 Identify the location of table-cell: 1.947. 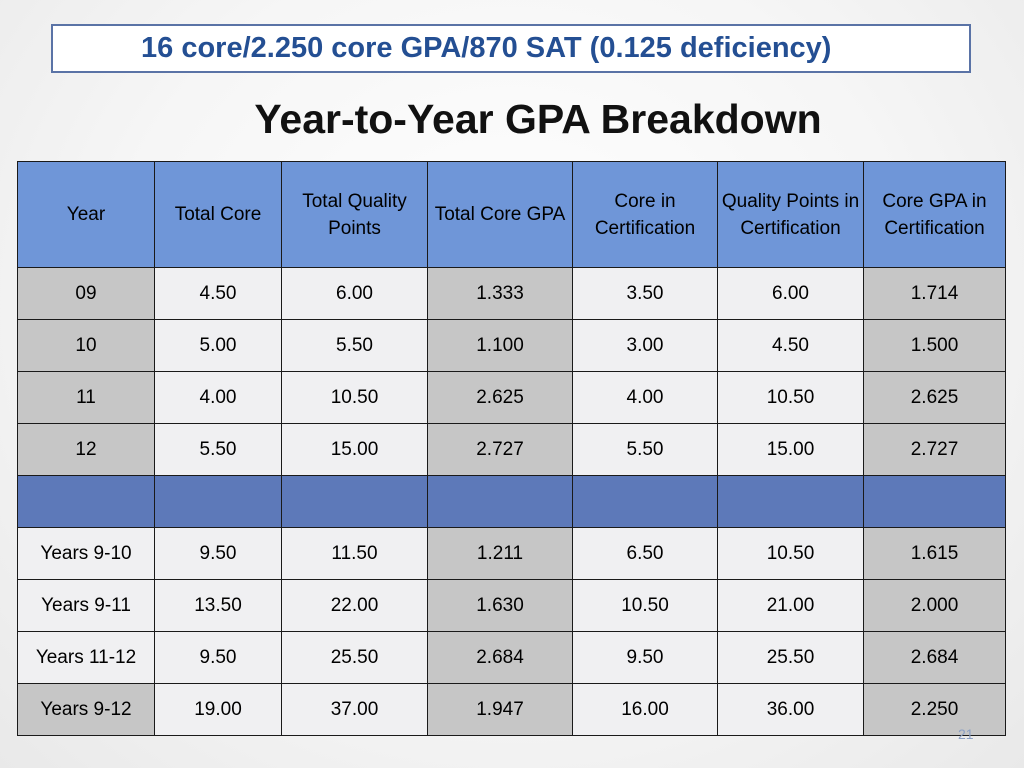
(500, 709).